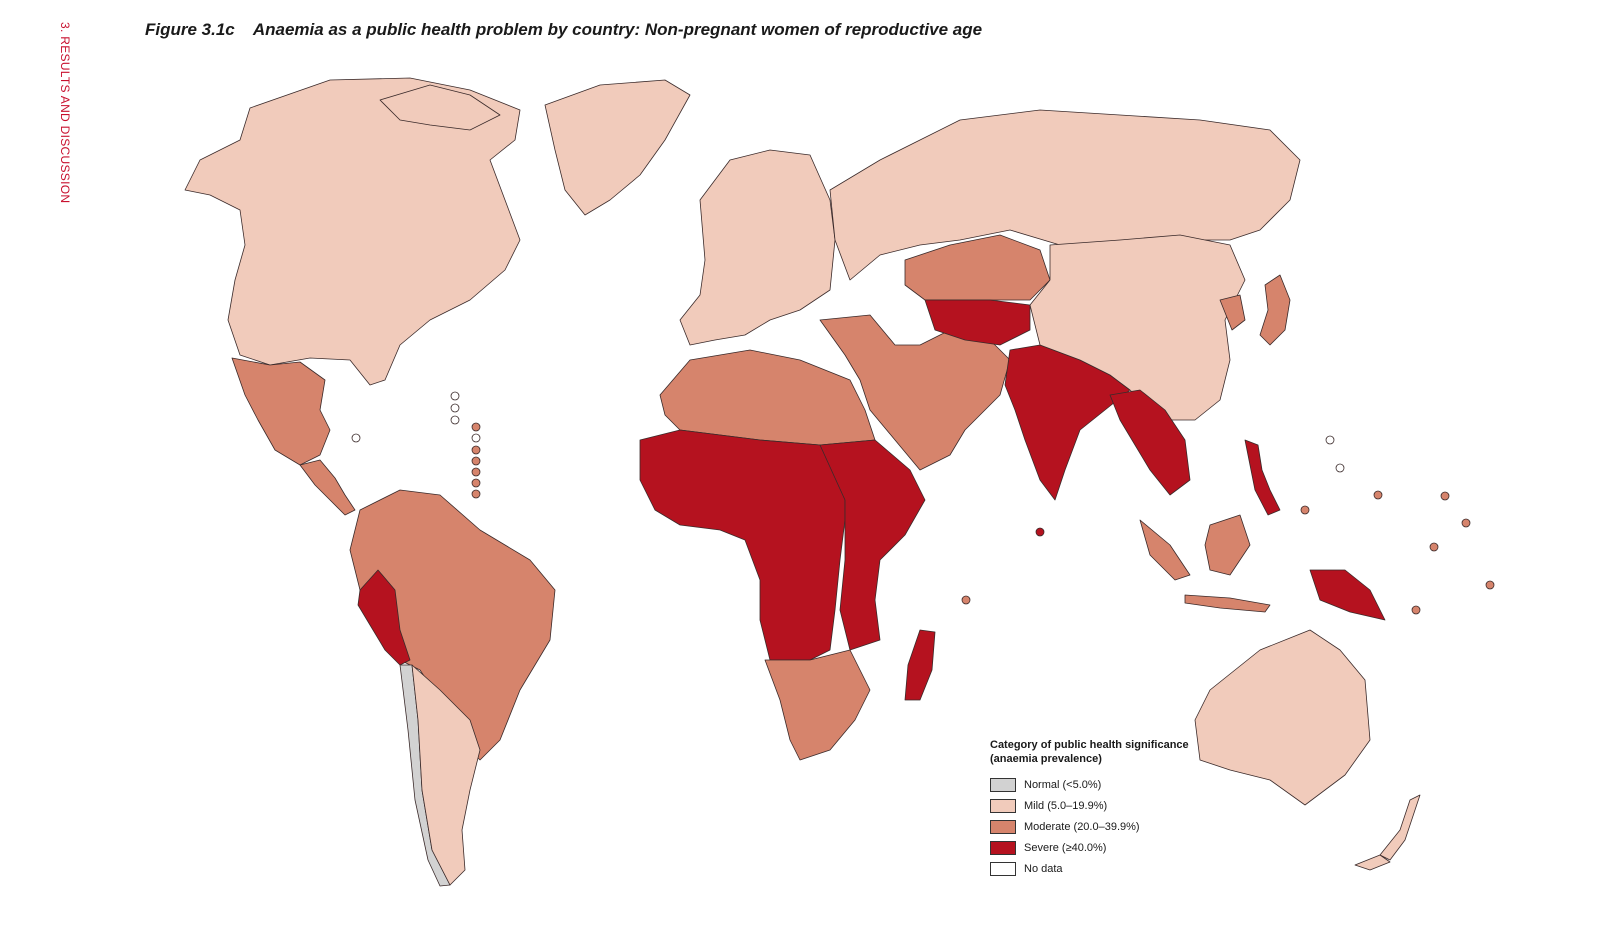 Image resolution: width=1606 pixels, height=926 pixels. Describe the element at coordinates (1066, 805) in the screenshot. I see `legend-label-mild: Mild (5.0–19.9%)` at that location.